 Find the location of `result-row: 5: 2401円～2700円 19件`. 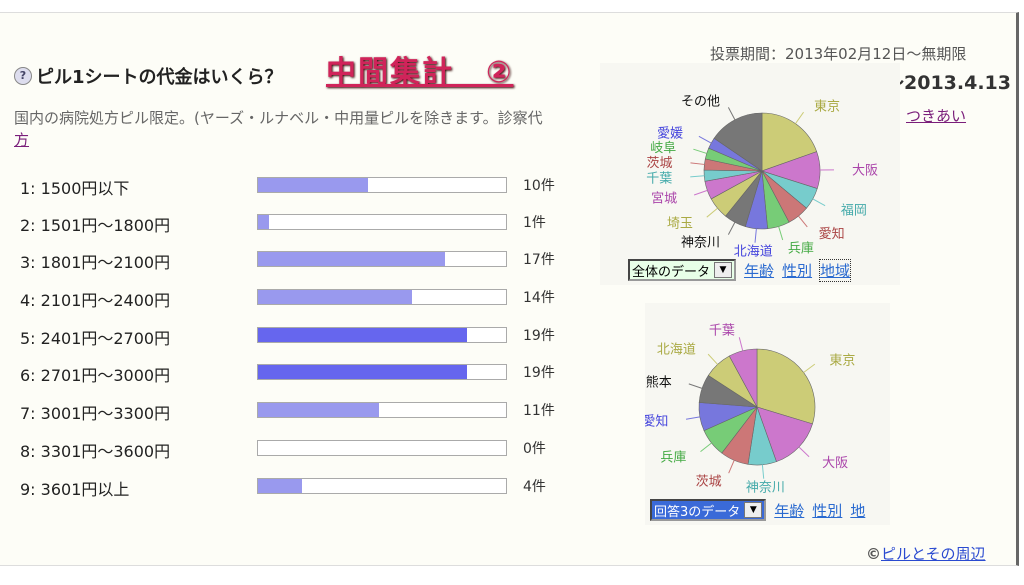

result-row: 5: 2401円～2700円 19件 is located at coordinates (300, 336).